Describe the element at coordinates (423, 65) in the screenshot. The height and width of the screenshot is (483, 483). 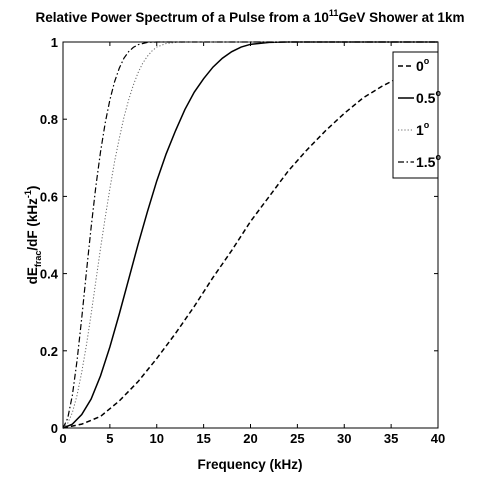
I see `legend-label-0: 0o` at that location.